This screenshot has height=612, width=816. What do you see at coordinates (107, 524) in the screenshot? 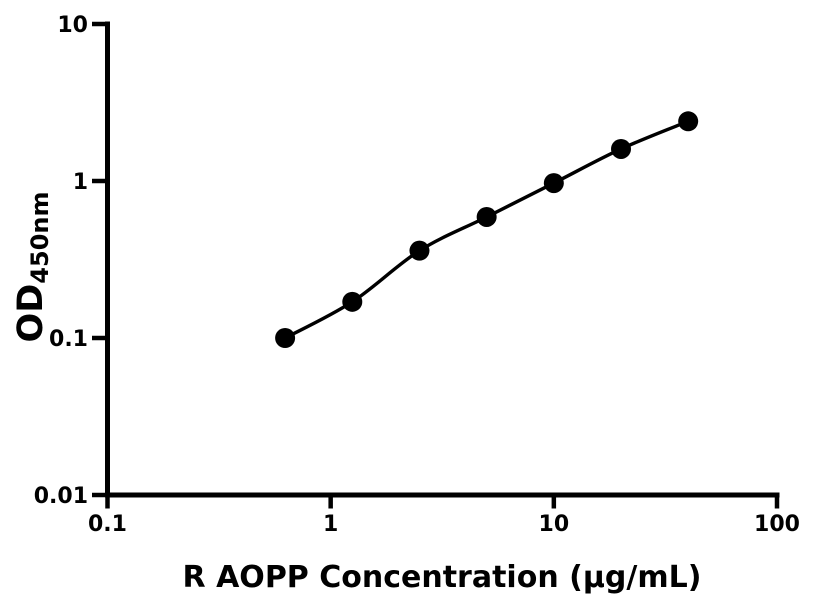
I see `x-tick-label: 0.1` at bounding box center [107, 524].